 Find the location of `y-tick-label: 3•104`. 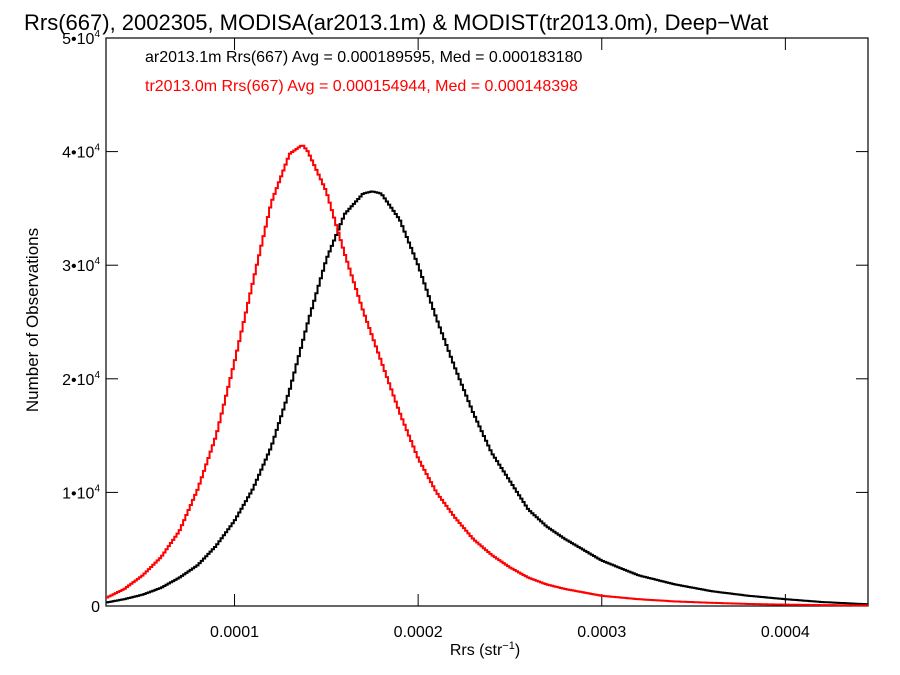

y-tick-label: 3•104 is located at coordinates (81, 265).